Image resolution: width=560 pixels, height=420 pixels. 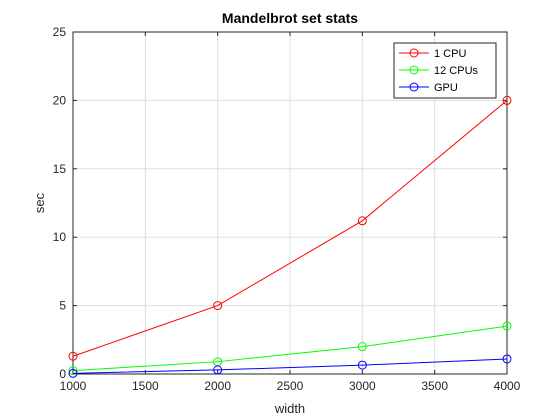 What do you see at coordinates (60, 169) in the screenshot?
I see `y-tick-label: 15` at bounding box center [60, 169].